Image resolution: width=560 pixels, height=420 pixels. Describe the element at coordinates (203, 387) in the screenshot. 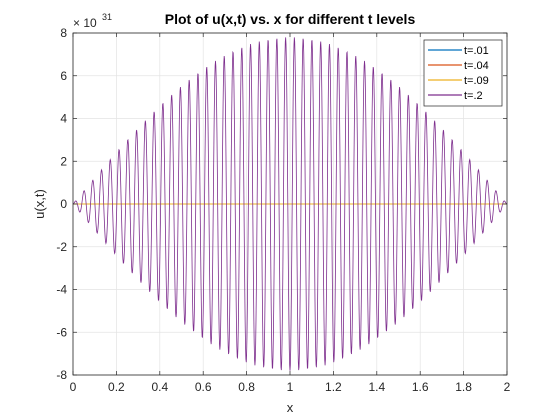

I see `x-tick-label: 0.6` at that location.